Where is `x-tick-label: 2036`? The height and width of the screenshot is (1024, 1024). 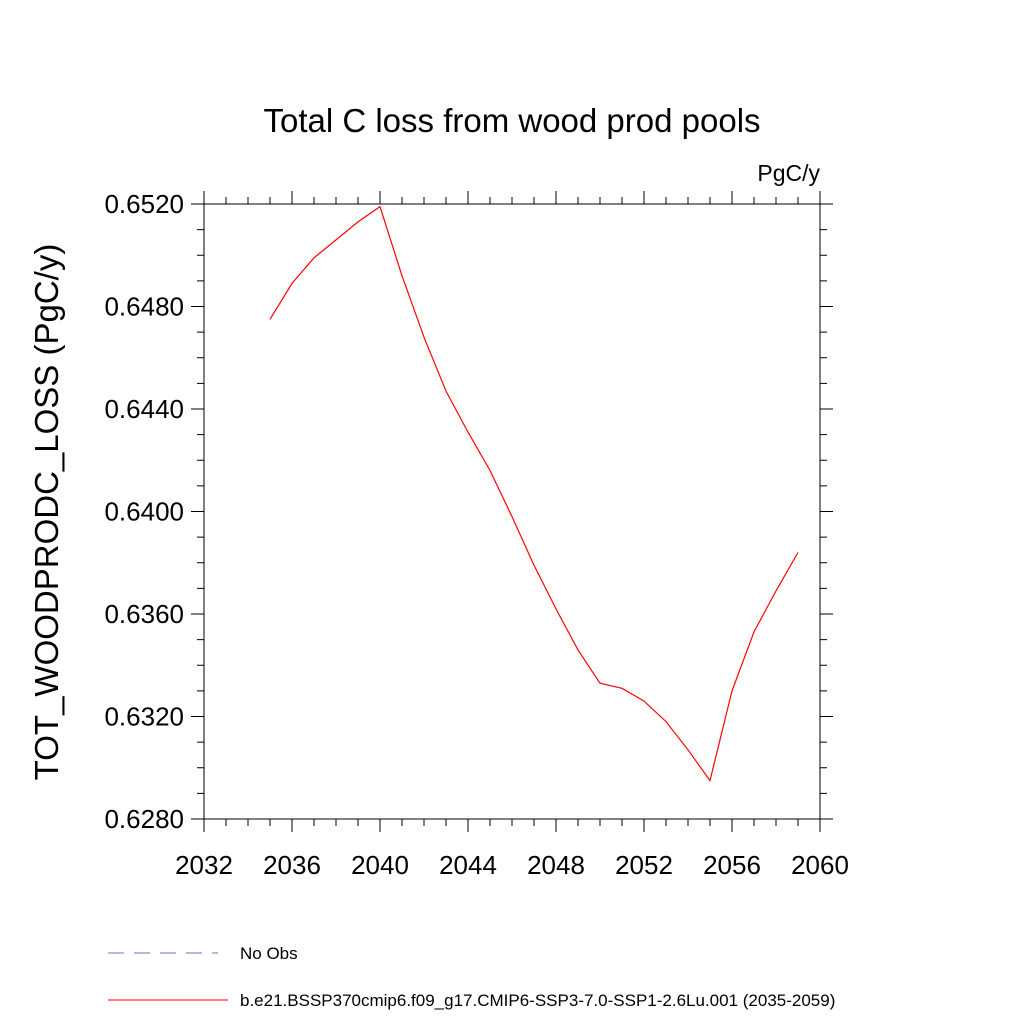 x-tick-label: 2036 is located at coordinates (292, 865).